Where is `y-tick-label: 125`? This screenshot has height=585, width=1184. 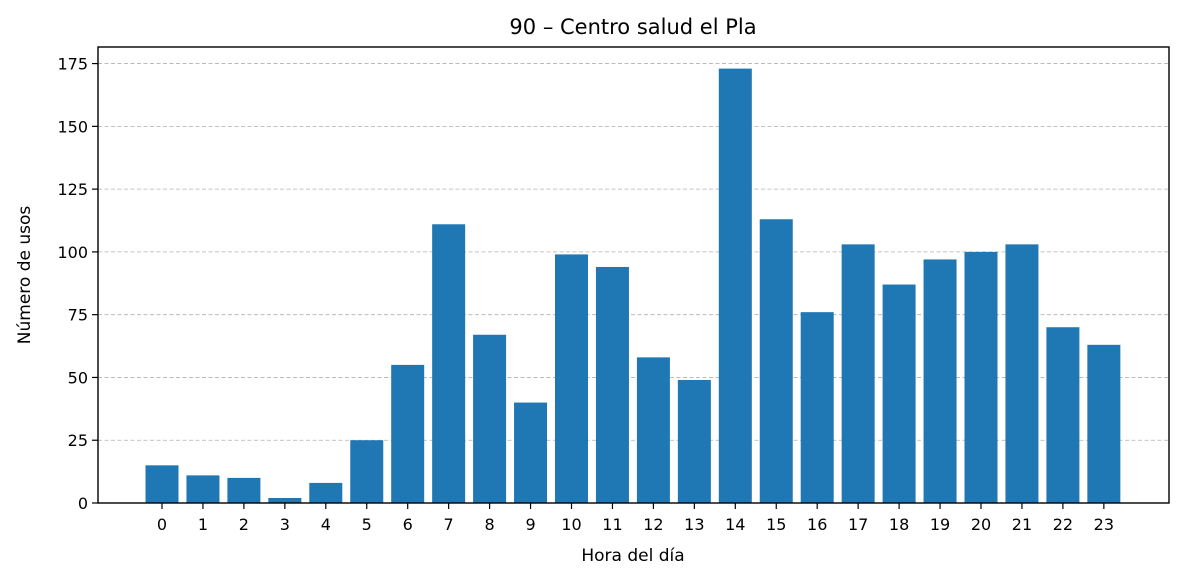 y-tick-label: 125 is located at coordinates (72, 189).